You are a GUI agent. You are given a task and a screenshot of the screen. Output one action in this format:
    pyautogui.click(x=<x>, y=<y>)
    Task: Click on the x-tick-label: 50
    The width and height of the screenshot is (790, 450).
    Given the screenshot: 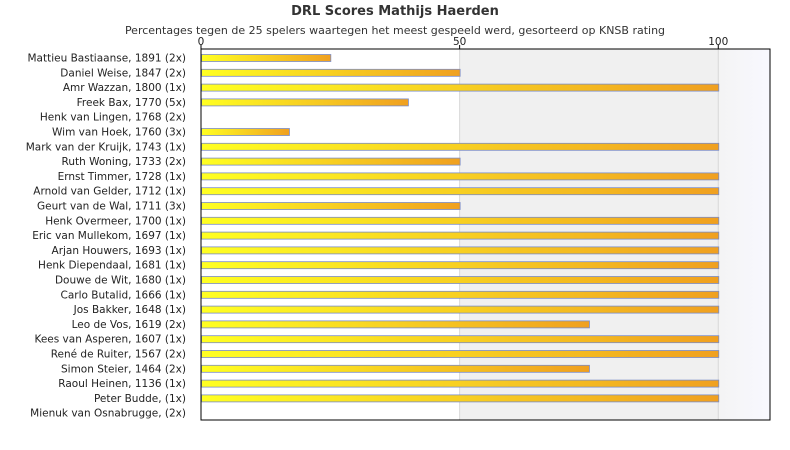 What is the action you would take?
    pyautogui.click(x=459, y=42)
    